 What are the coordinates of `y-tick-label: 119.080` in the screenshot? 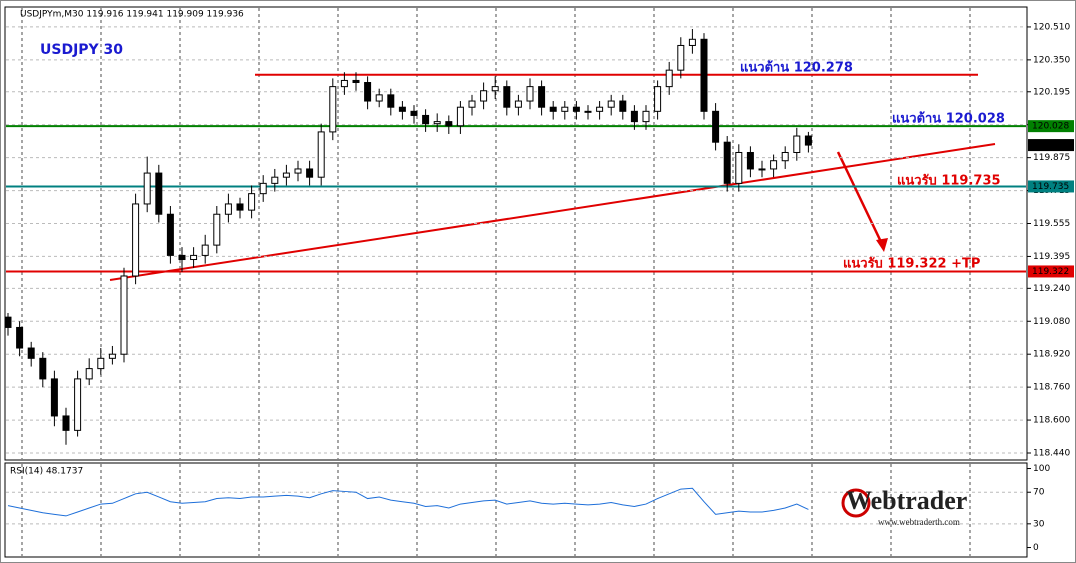 It's located at (1051, 322).